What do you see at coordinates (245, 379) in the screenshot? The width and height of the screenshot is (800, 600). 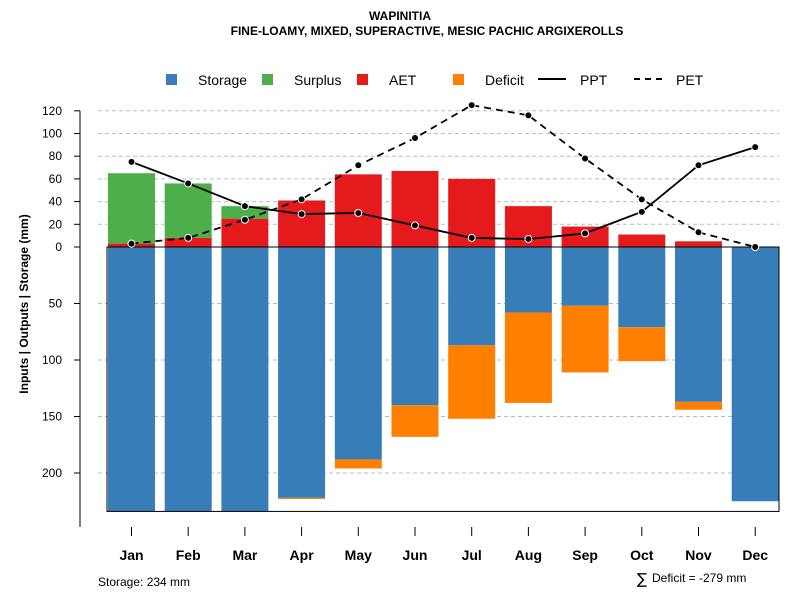 I see `storage-bar-mar` at bounding box center [245, 379].